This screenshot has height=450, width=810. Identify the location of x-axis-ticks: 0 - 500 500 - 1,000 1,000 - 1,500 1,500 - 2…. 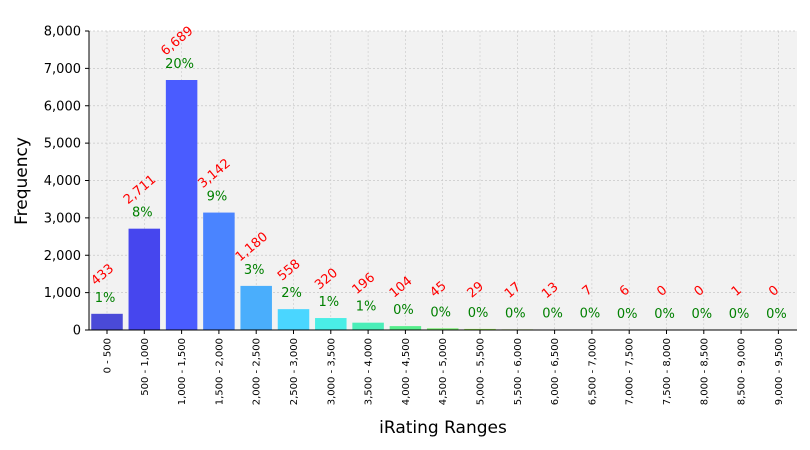
(444, 367).